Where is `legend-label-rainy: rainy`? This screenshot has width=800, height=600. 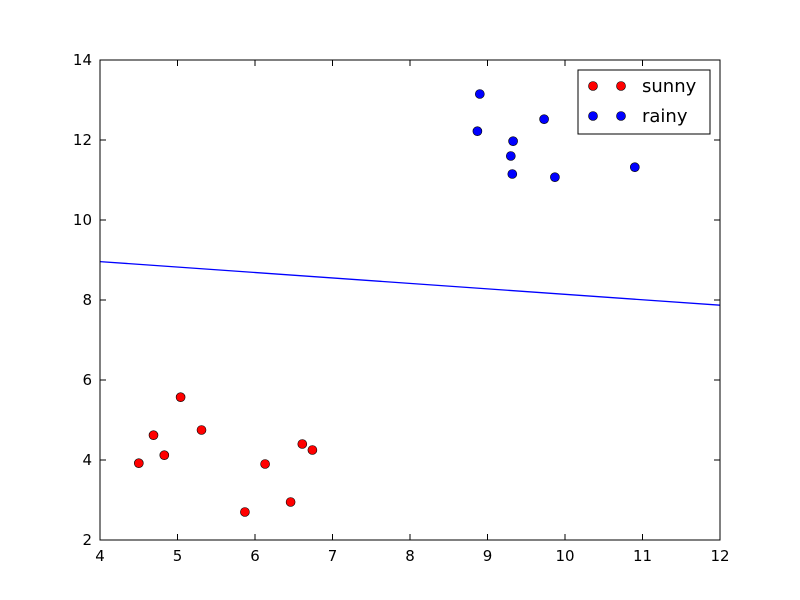 legend-label-rainy: rainy is located at coordinates (665, 116).